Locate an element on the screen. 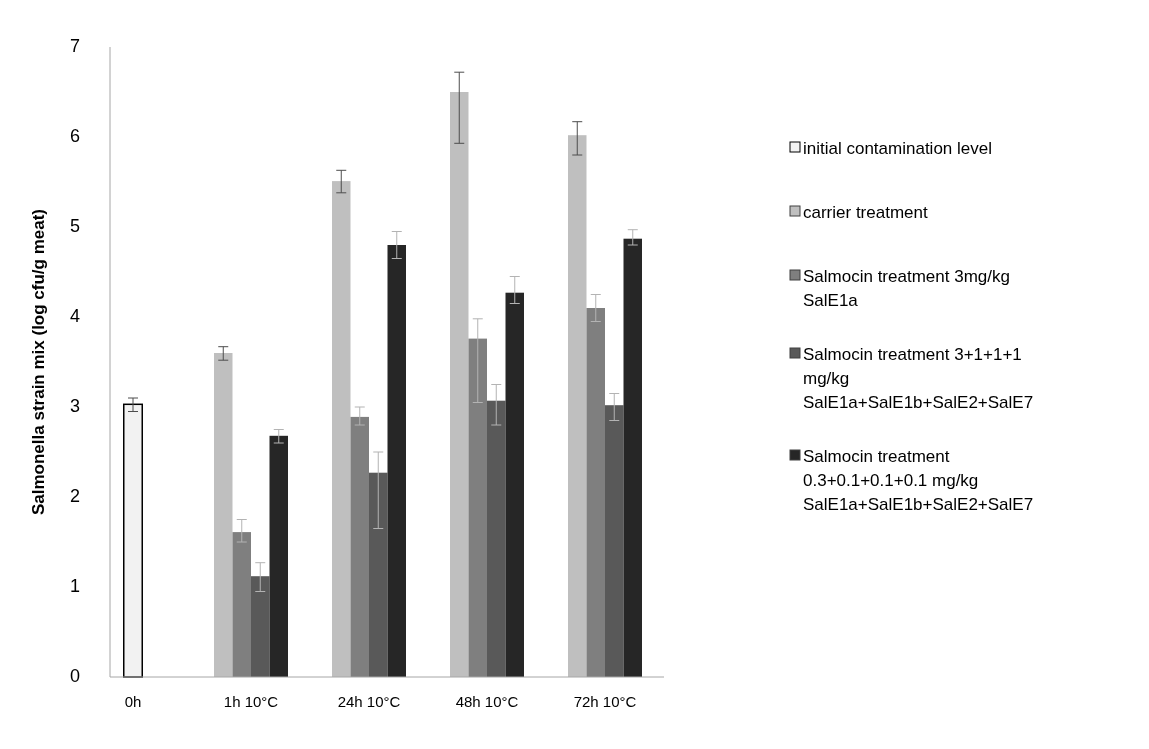  y-tick-label: 6 is located at coordinates (74, 135).